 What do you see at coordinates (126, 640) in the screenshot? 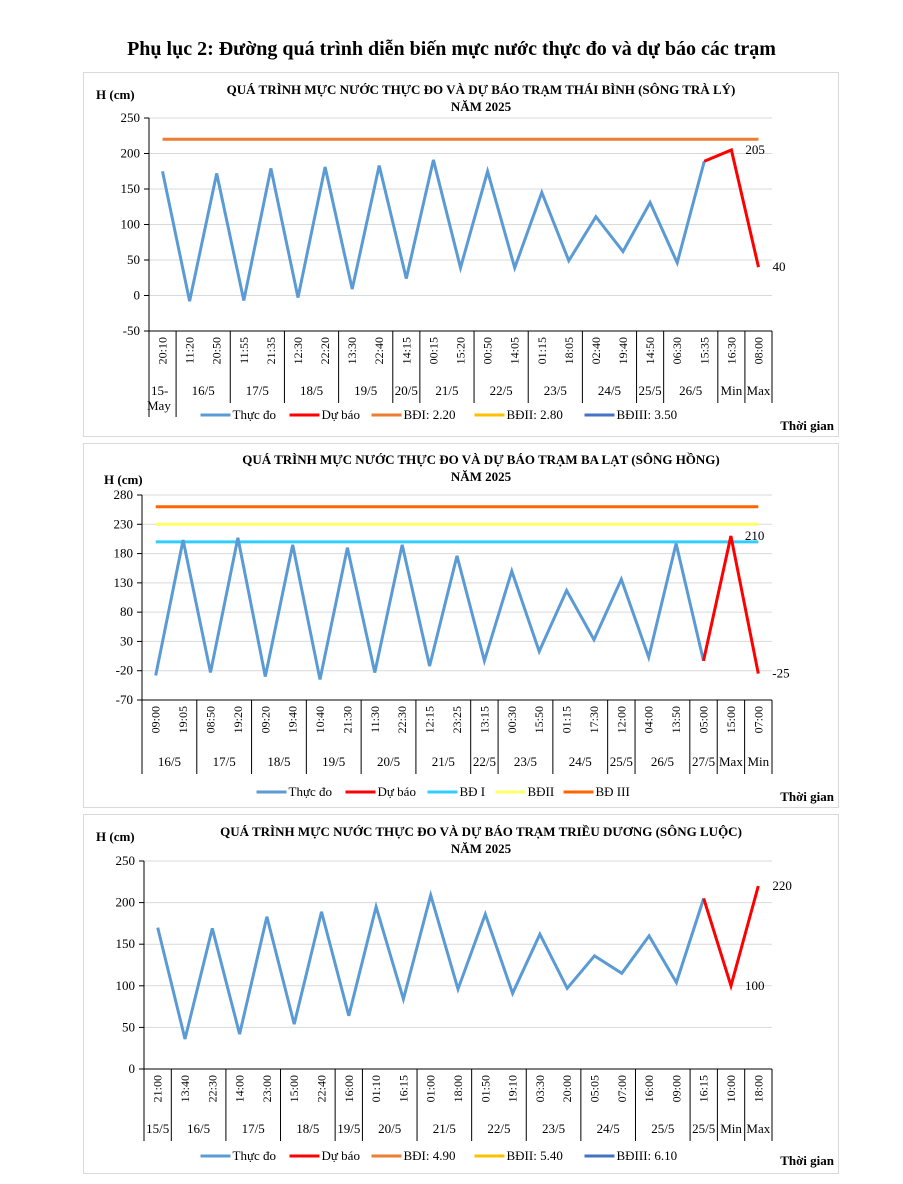
I see `y-tick-label: 30` at bounding box center [126, 640].